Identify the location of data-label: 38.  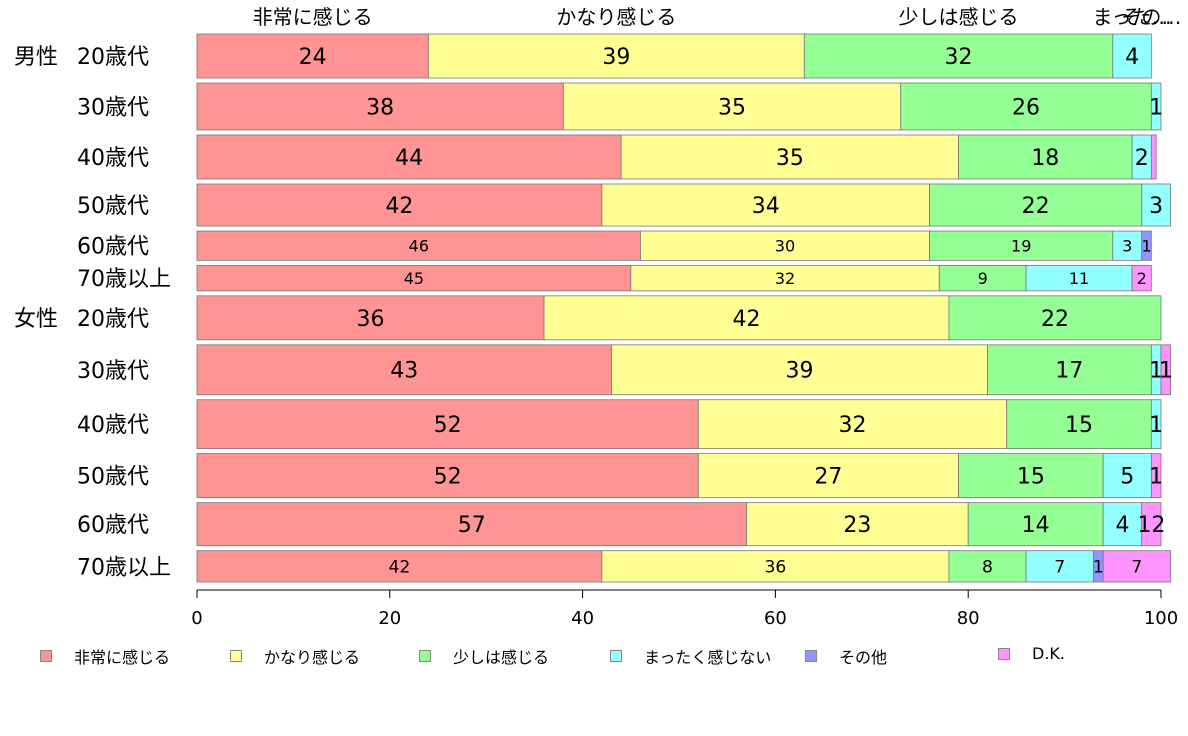
(380, 107).